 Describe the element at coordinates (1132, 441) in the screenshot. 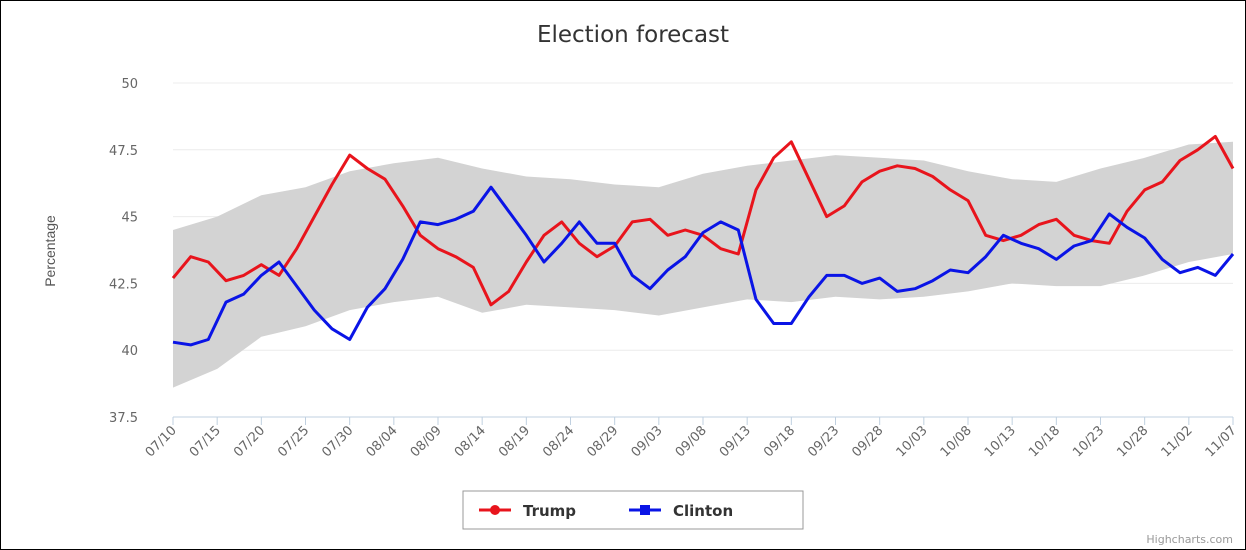

I see `x-tick-label: 10/28` at that location.